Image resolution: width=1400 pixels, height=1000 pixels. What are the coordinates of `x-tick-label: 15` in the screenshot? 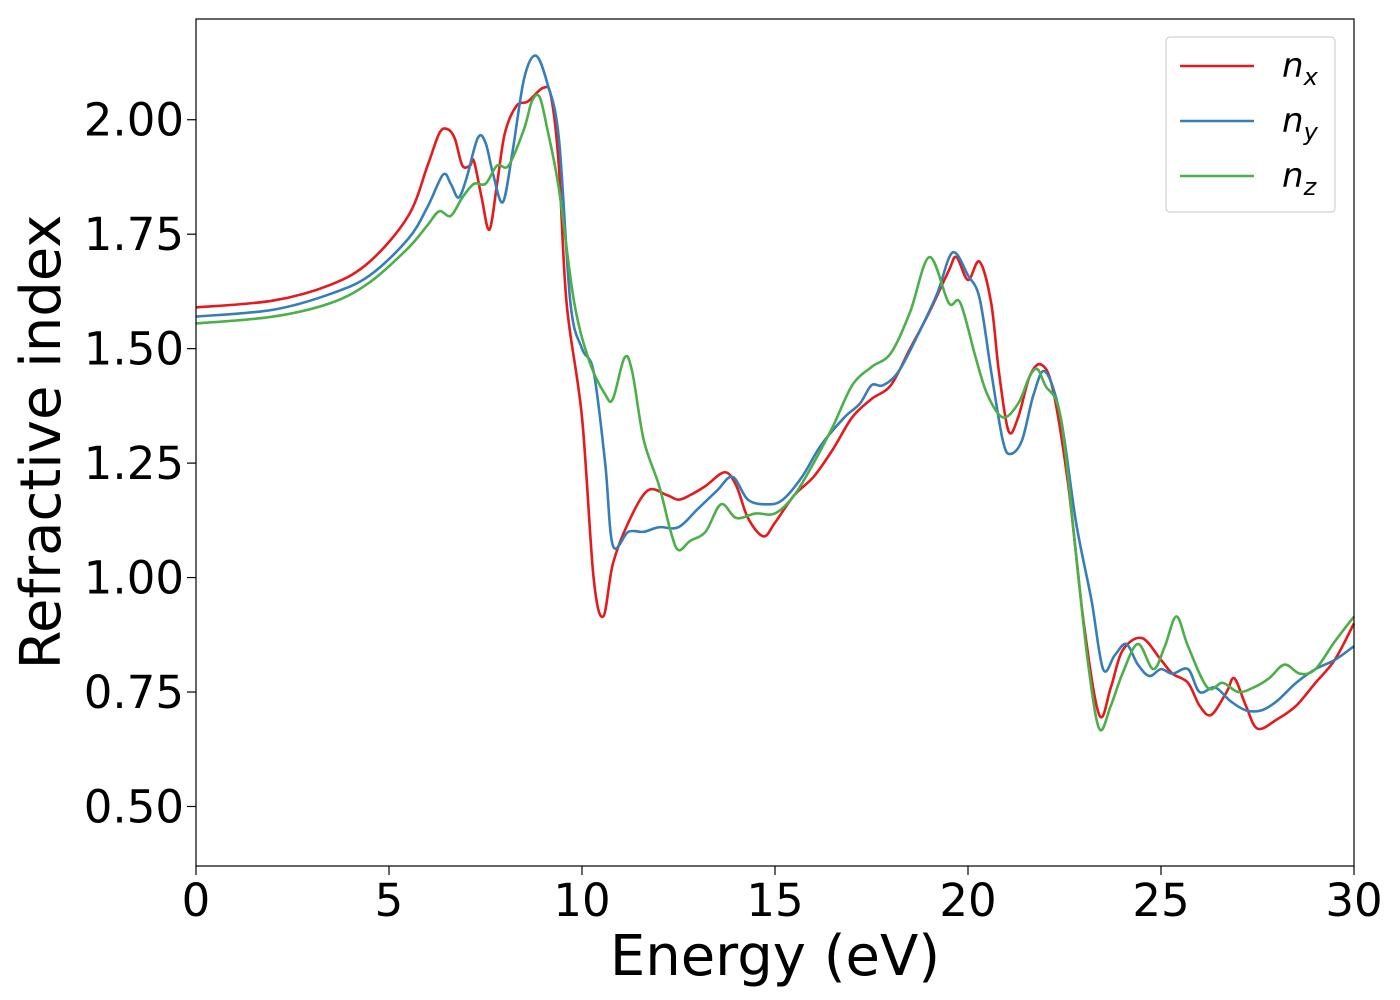 It's located at (774, 900).